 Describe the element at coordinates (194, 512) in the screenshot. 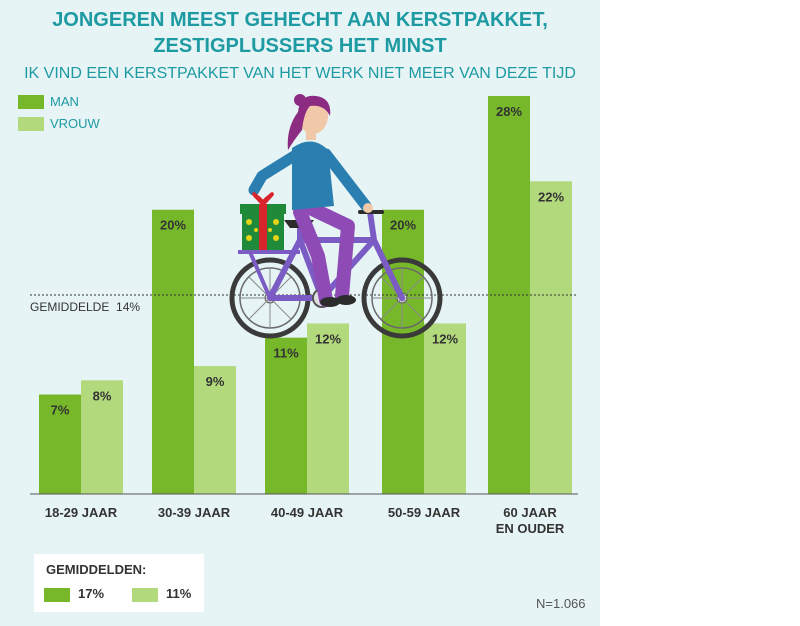

I see `category-label-2: 30-39 JAAR` at that location.